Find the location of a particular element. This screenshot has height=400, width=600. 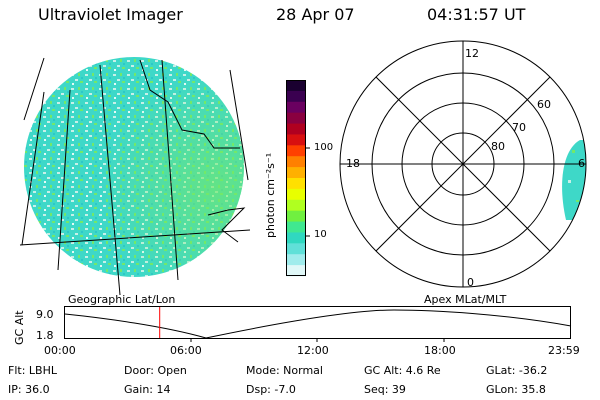

info-ip: IP: 36.0 is located at coordinates (29, 389).